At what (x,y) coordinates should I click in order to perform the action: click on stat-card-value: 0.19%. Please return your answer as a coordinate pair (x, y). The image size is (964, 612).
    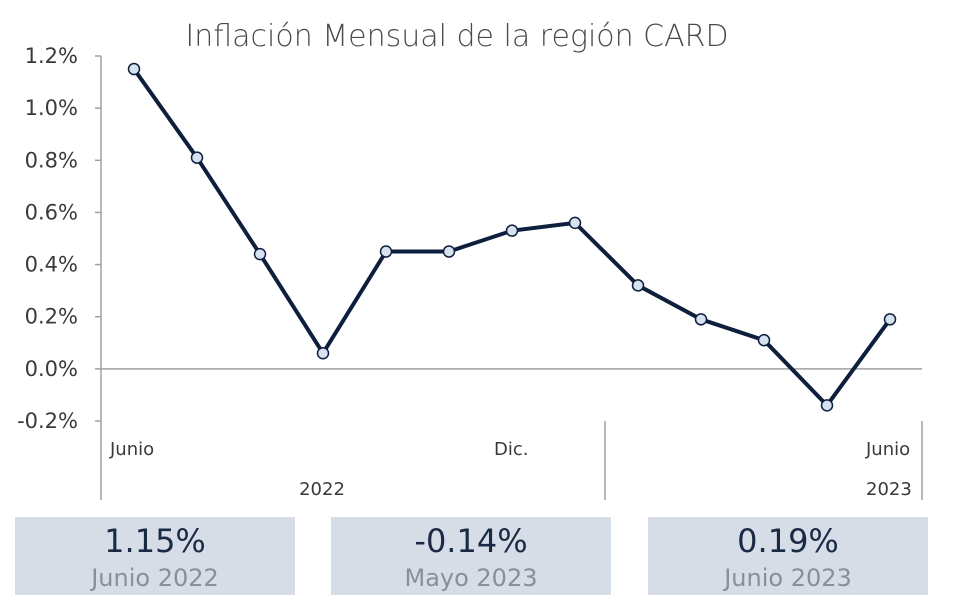
    Looking at the image, I should click on (788, 541).